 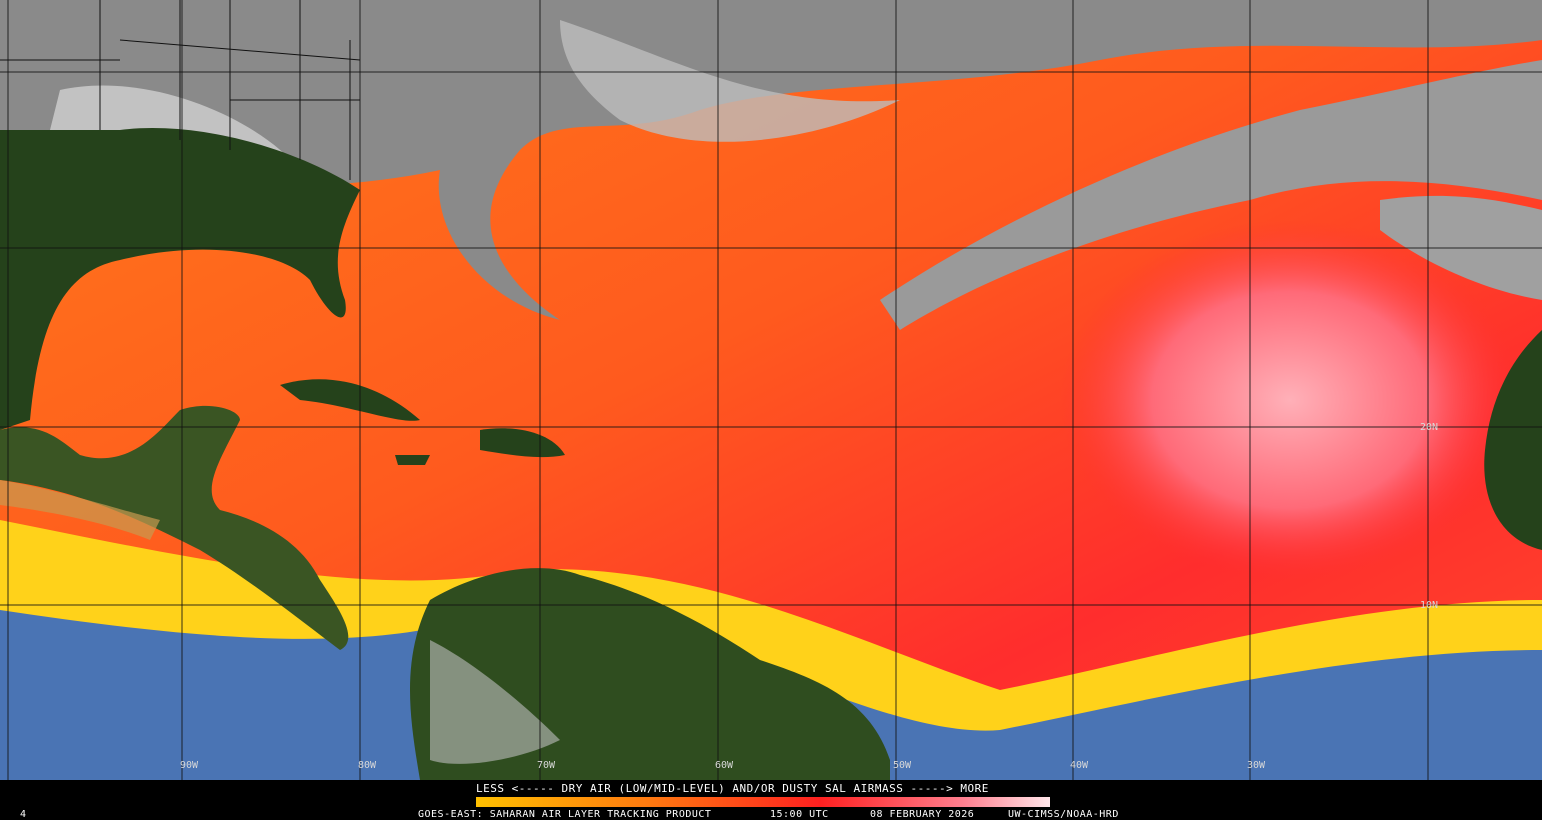 What do you see at coordinates (1063, 814) in the screenshot?
I see `credit: UW-CIMSS/NOAA-HRD` at bounding box center [1063, 814].